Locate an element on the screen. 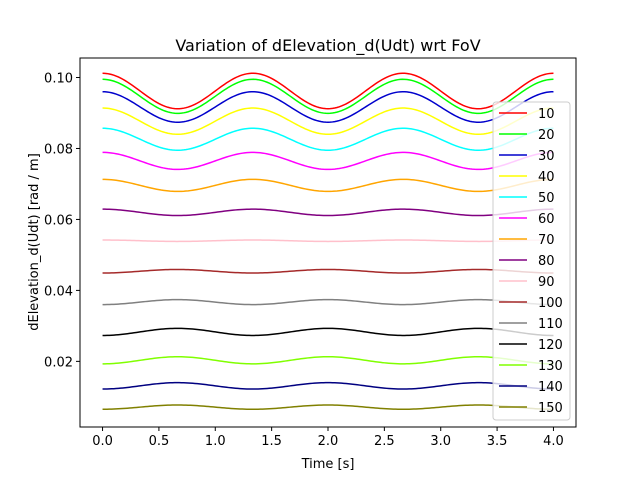 The height and width of the screenshot is (480, 640). legend: 10 20 30 40 50 60 70 80 90 100 110 120 130 140 150 is located at coordinates (531, 261).